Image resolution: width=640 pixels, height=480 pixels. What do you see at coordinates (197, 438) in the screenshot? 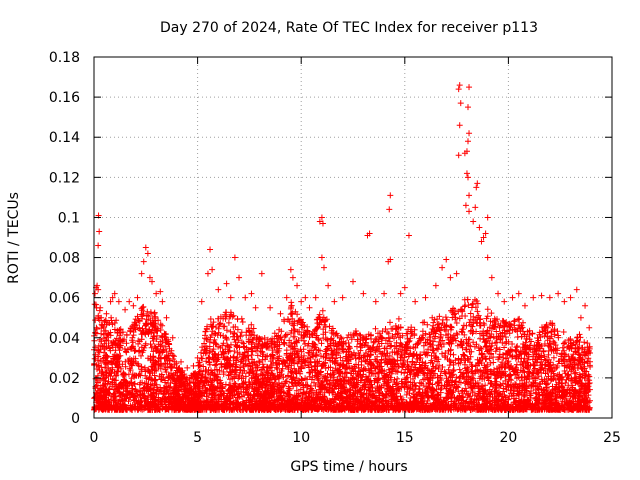
I see `x-tick-label: 5` at bounding box center [197, 438].